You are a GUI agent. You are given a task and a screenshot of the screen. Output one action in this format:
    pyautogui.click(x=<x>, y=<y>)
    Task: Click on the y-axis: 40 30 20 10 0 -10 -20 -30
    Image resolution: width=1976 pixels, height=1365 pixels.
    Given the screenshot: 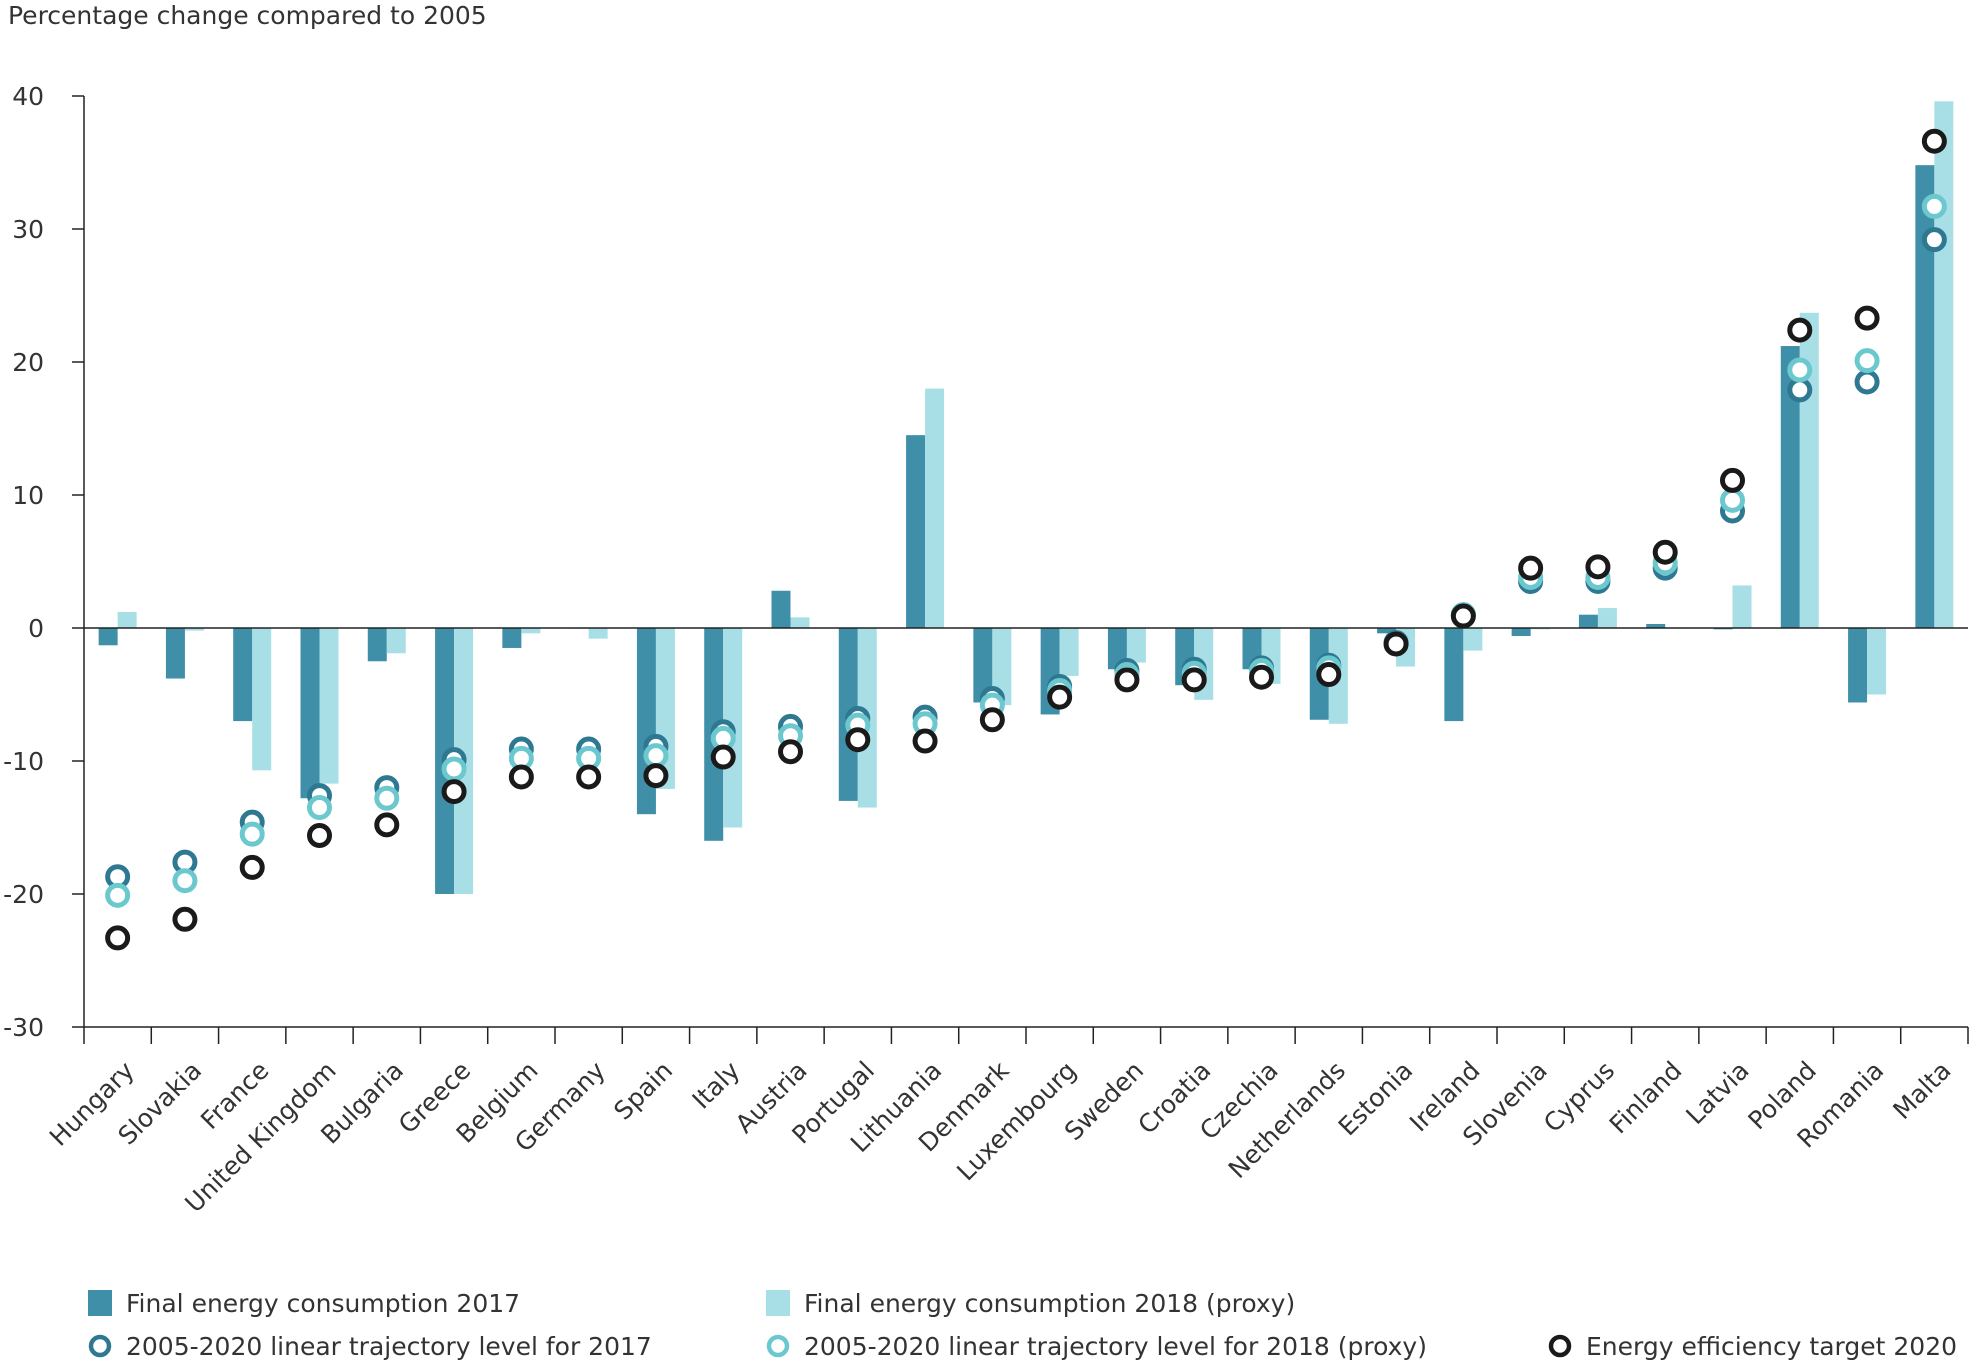 What is the action you would take?
    pyautogui.click(x=44, y=562)
    